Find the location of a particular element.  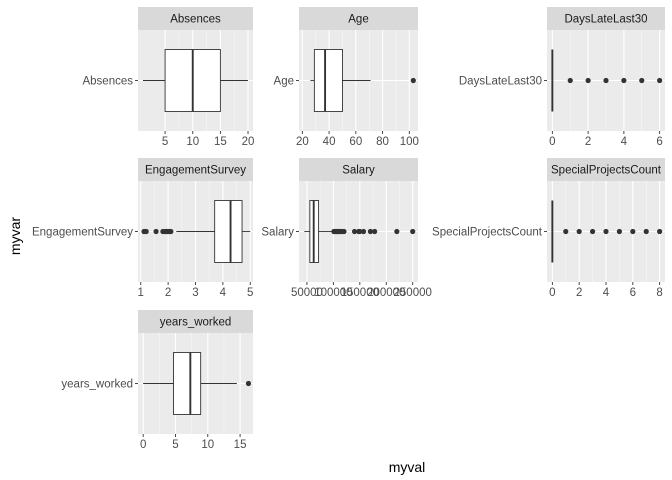

y-tick-label: Age is located at coordinates (284, 82).